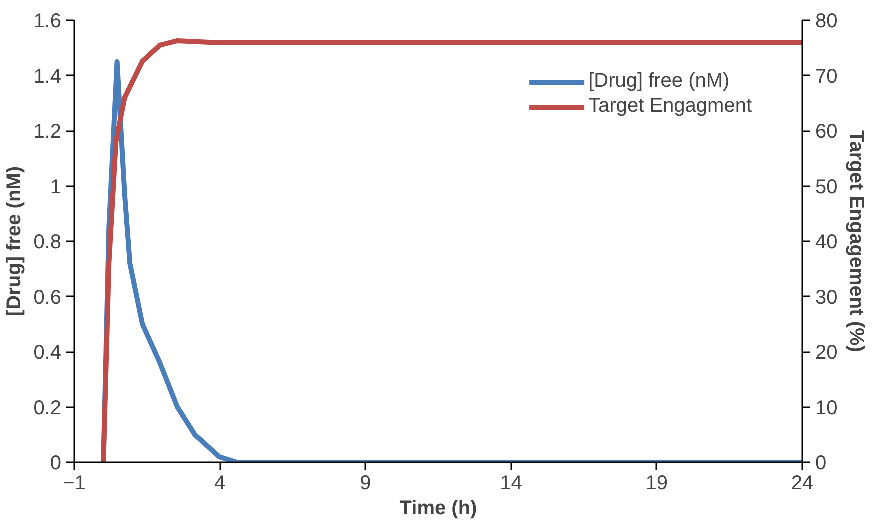 The image size is (877, 527). What do you see at coordinates (48, 77) in the screenshot?
I see `y-tick-label: 1.4` at bounding box center [48, 77].